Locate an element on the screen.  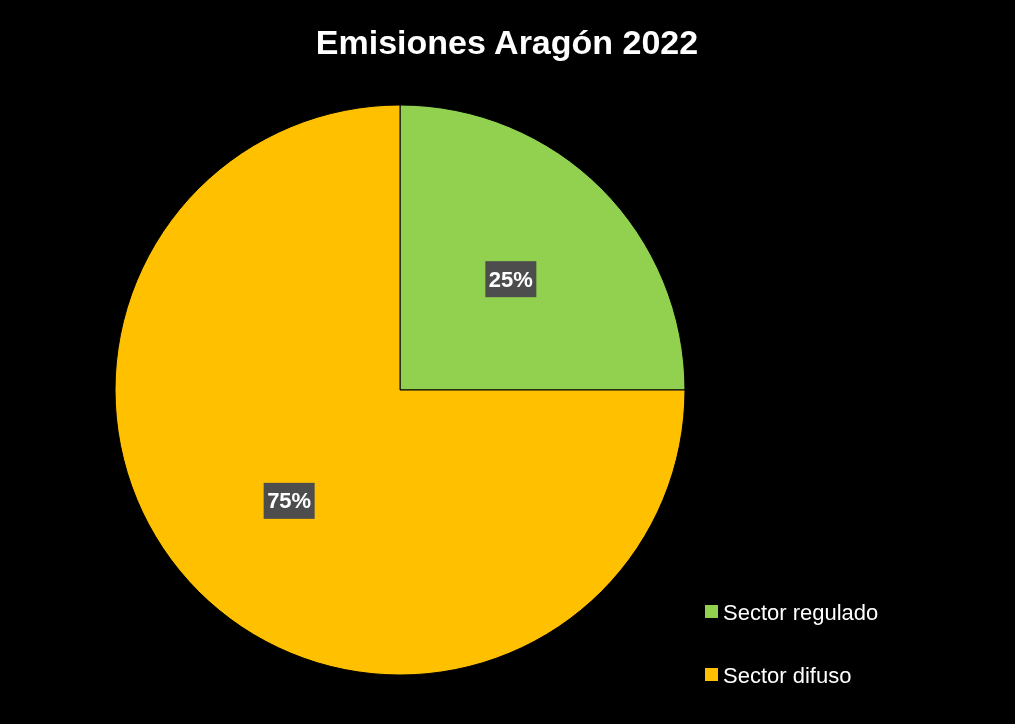
data-label: 75% is located at coordinates (289, 501).